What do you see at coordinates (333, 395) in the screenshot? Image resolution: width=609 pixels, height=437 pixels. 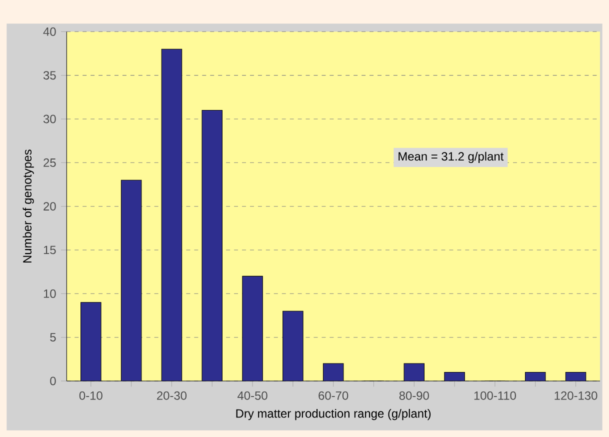 I see `x-tick-label: 60-70` at bounding box center [333, 395].